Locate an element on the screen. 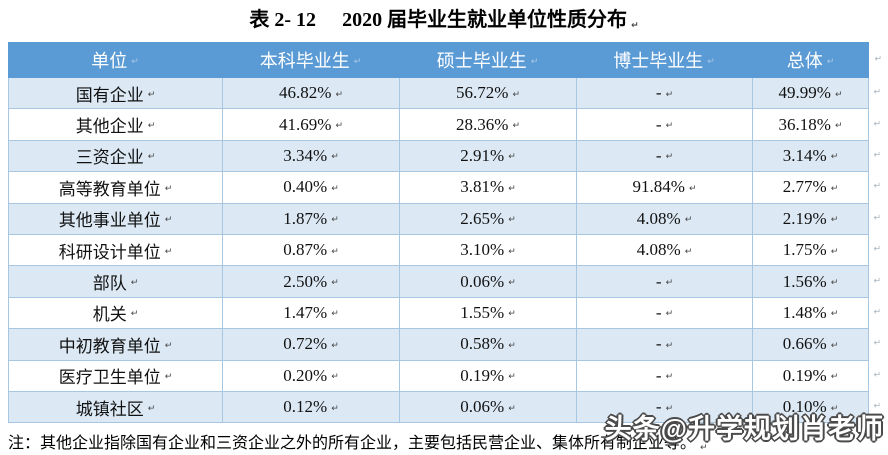 The height and width of the screenshot is (455, 888). header-label: 总体 is located at coordinates (804, 61).